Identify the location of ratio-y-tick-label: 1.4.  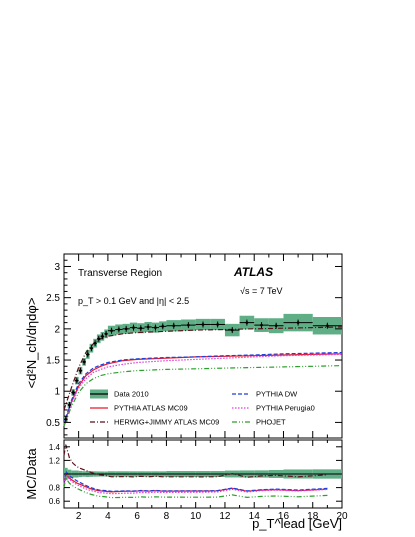
(55, 447).